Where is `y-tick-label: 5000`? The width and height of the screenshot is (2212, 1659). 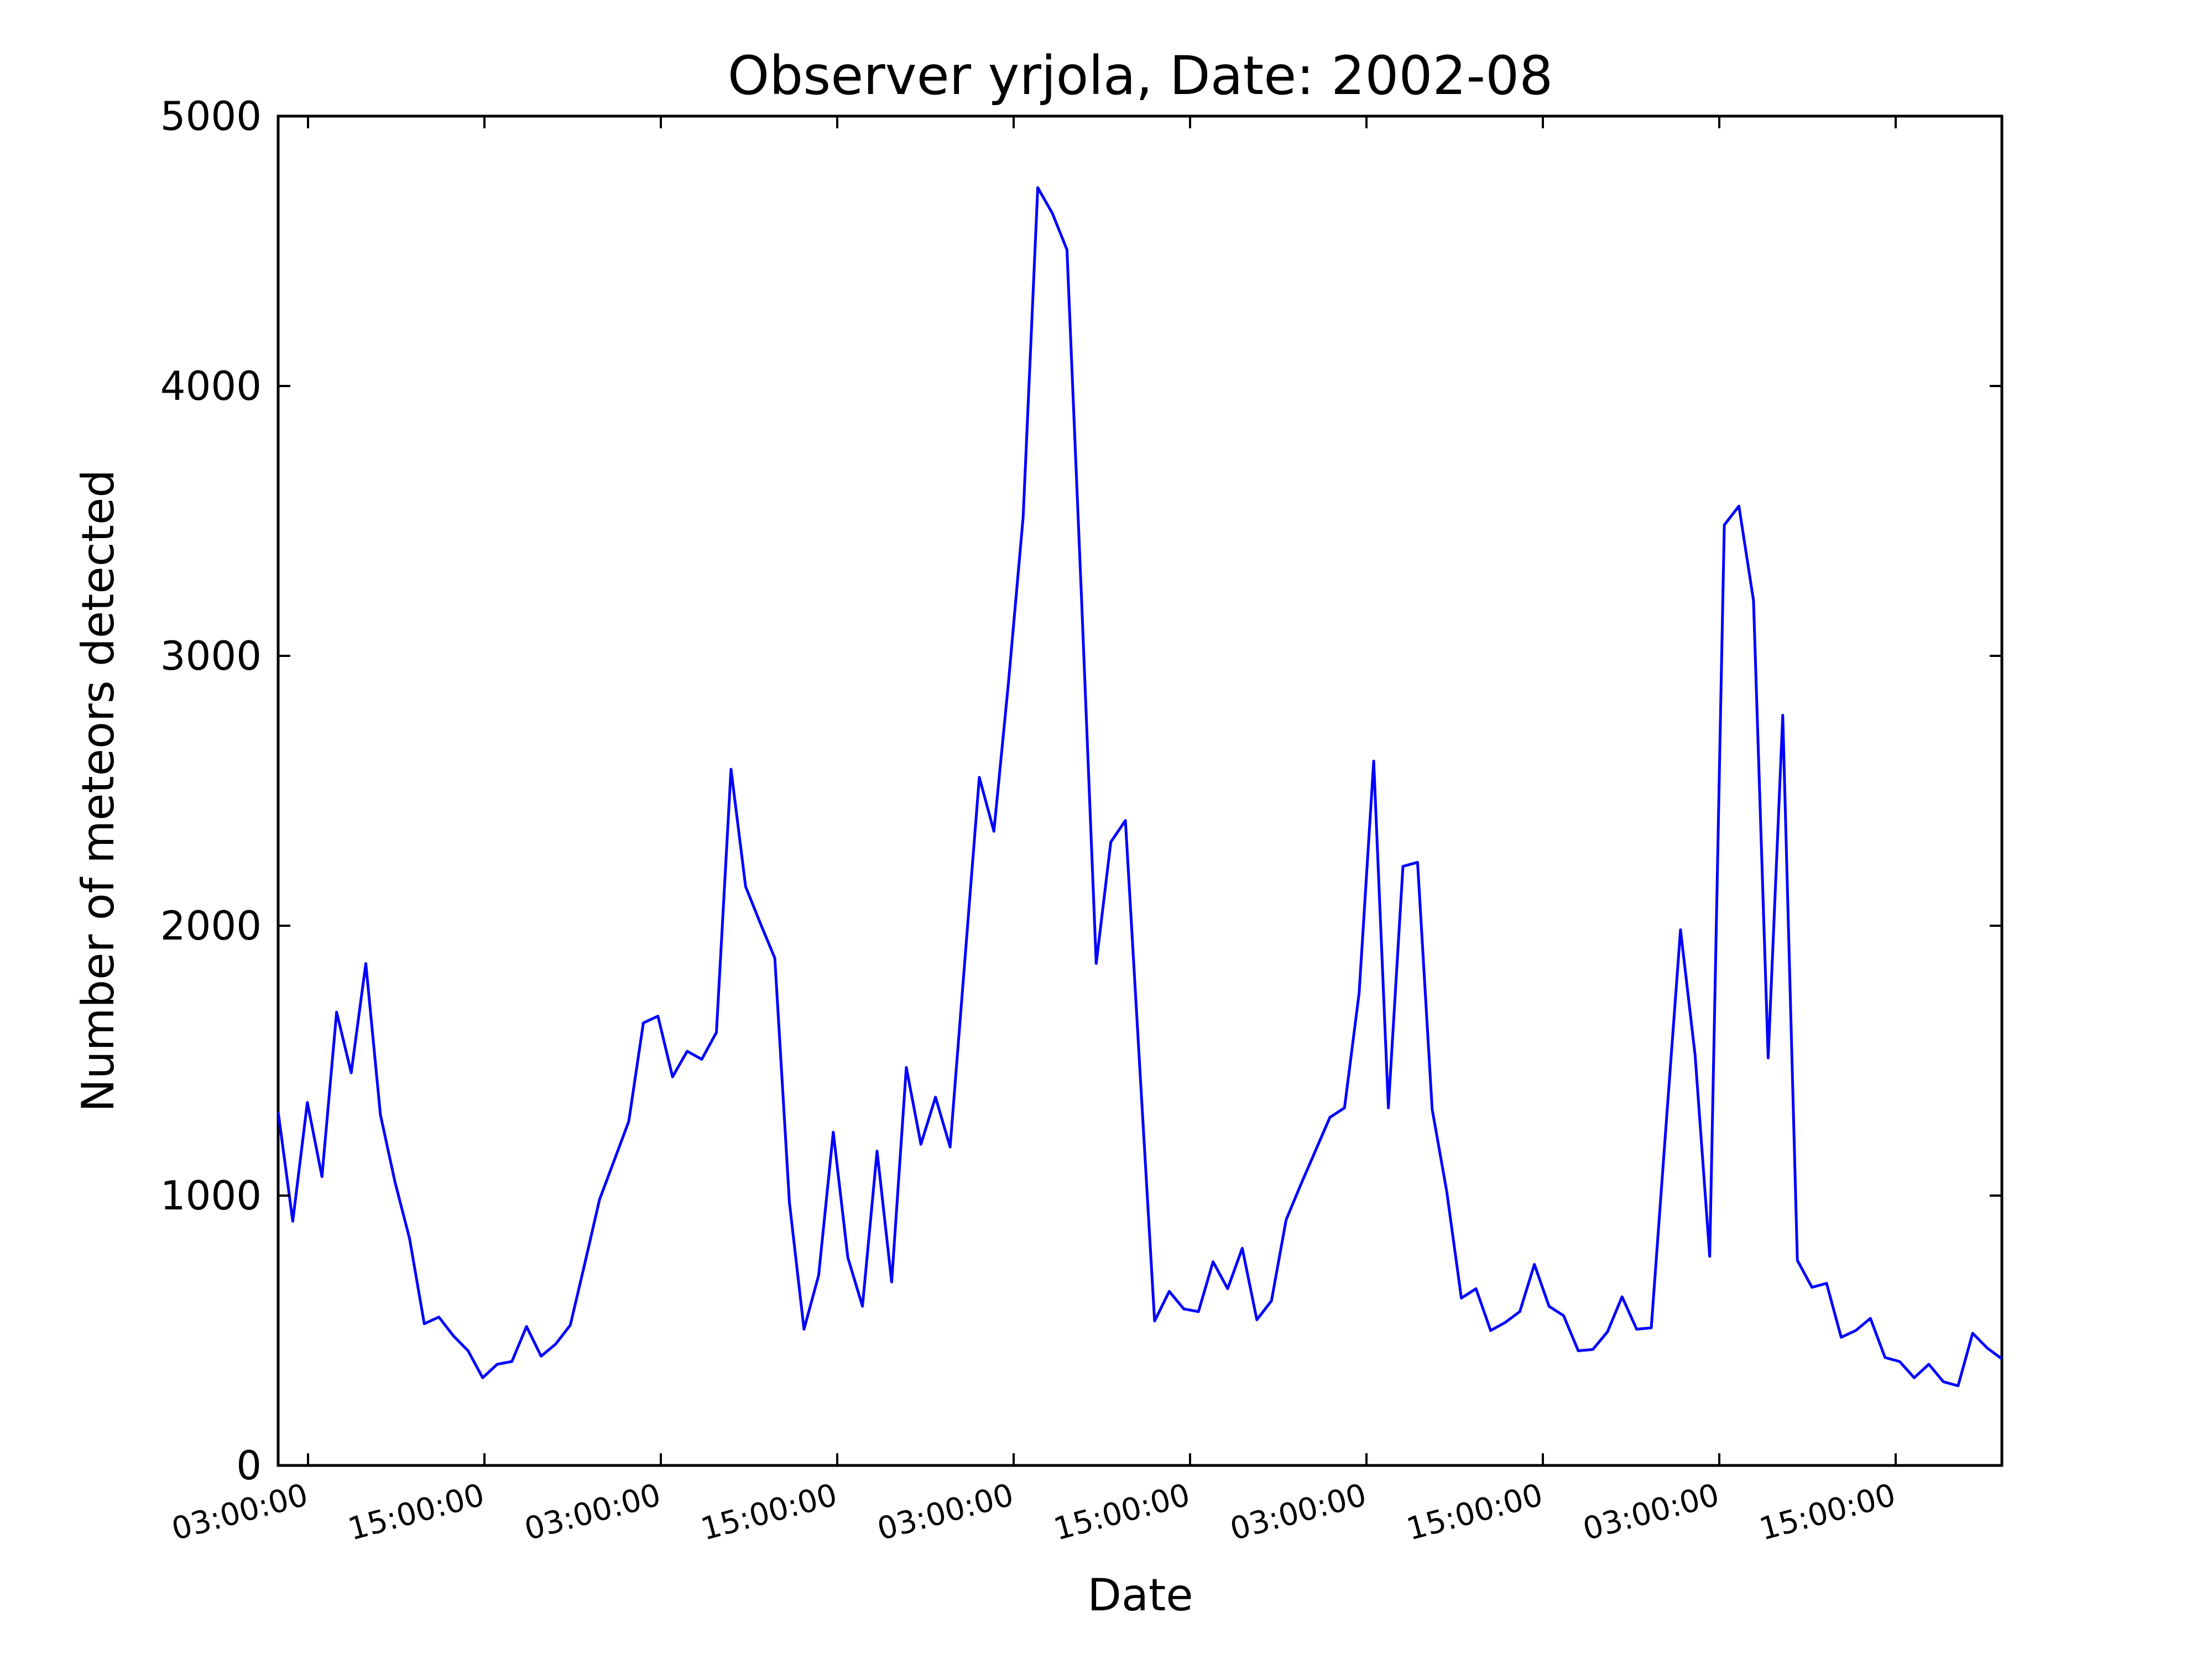
y-tick-label: 5000 is located at coordinates (211, 116).